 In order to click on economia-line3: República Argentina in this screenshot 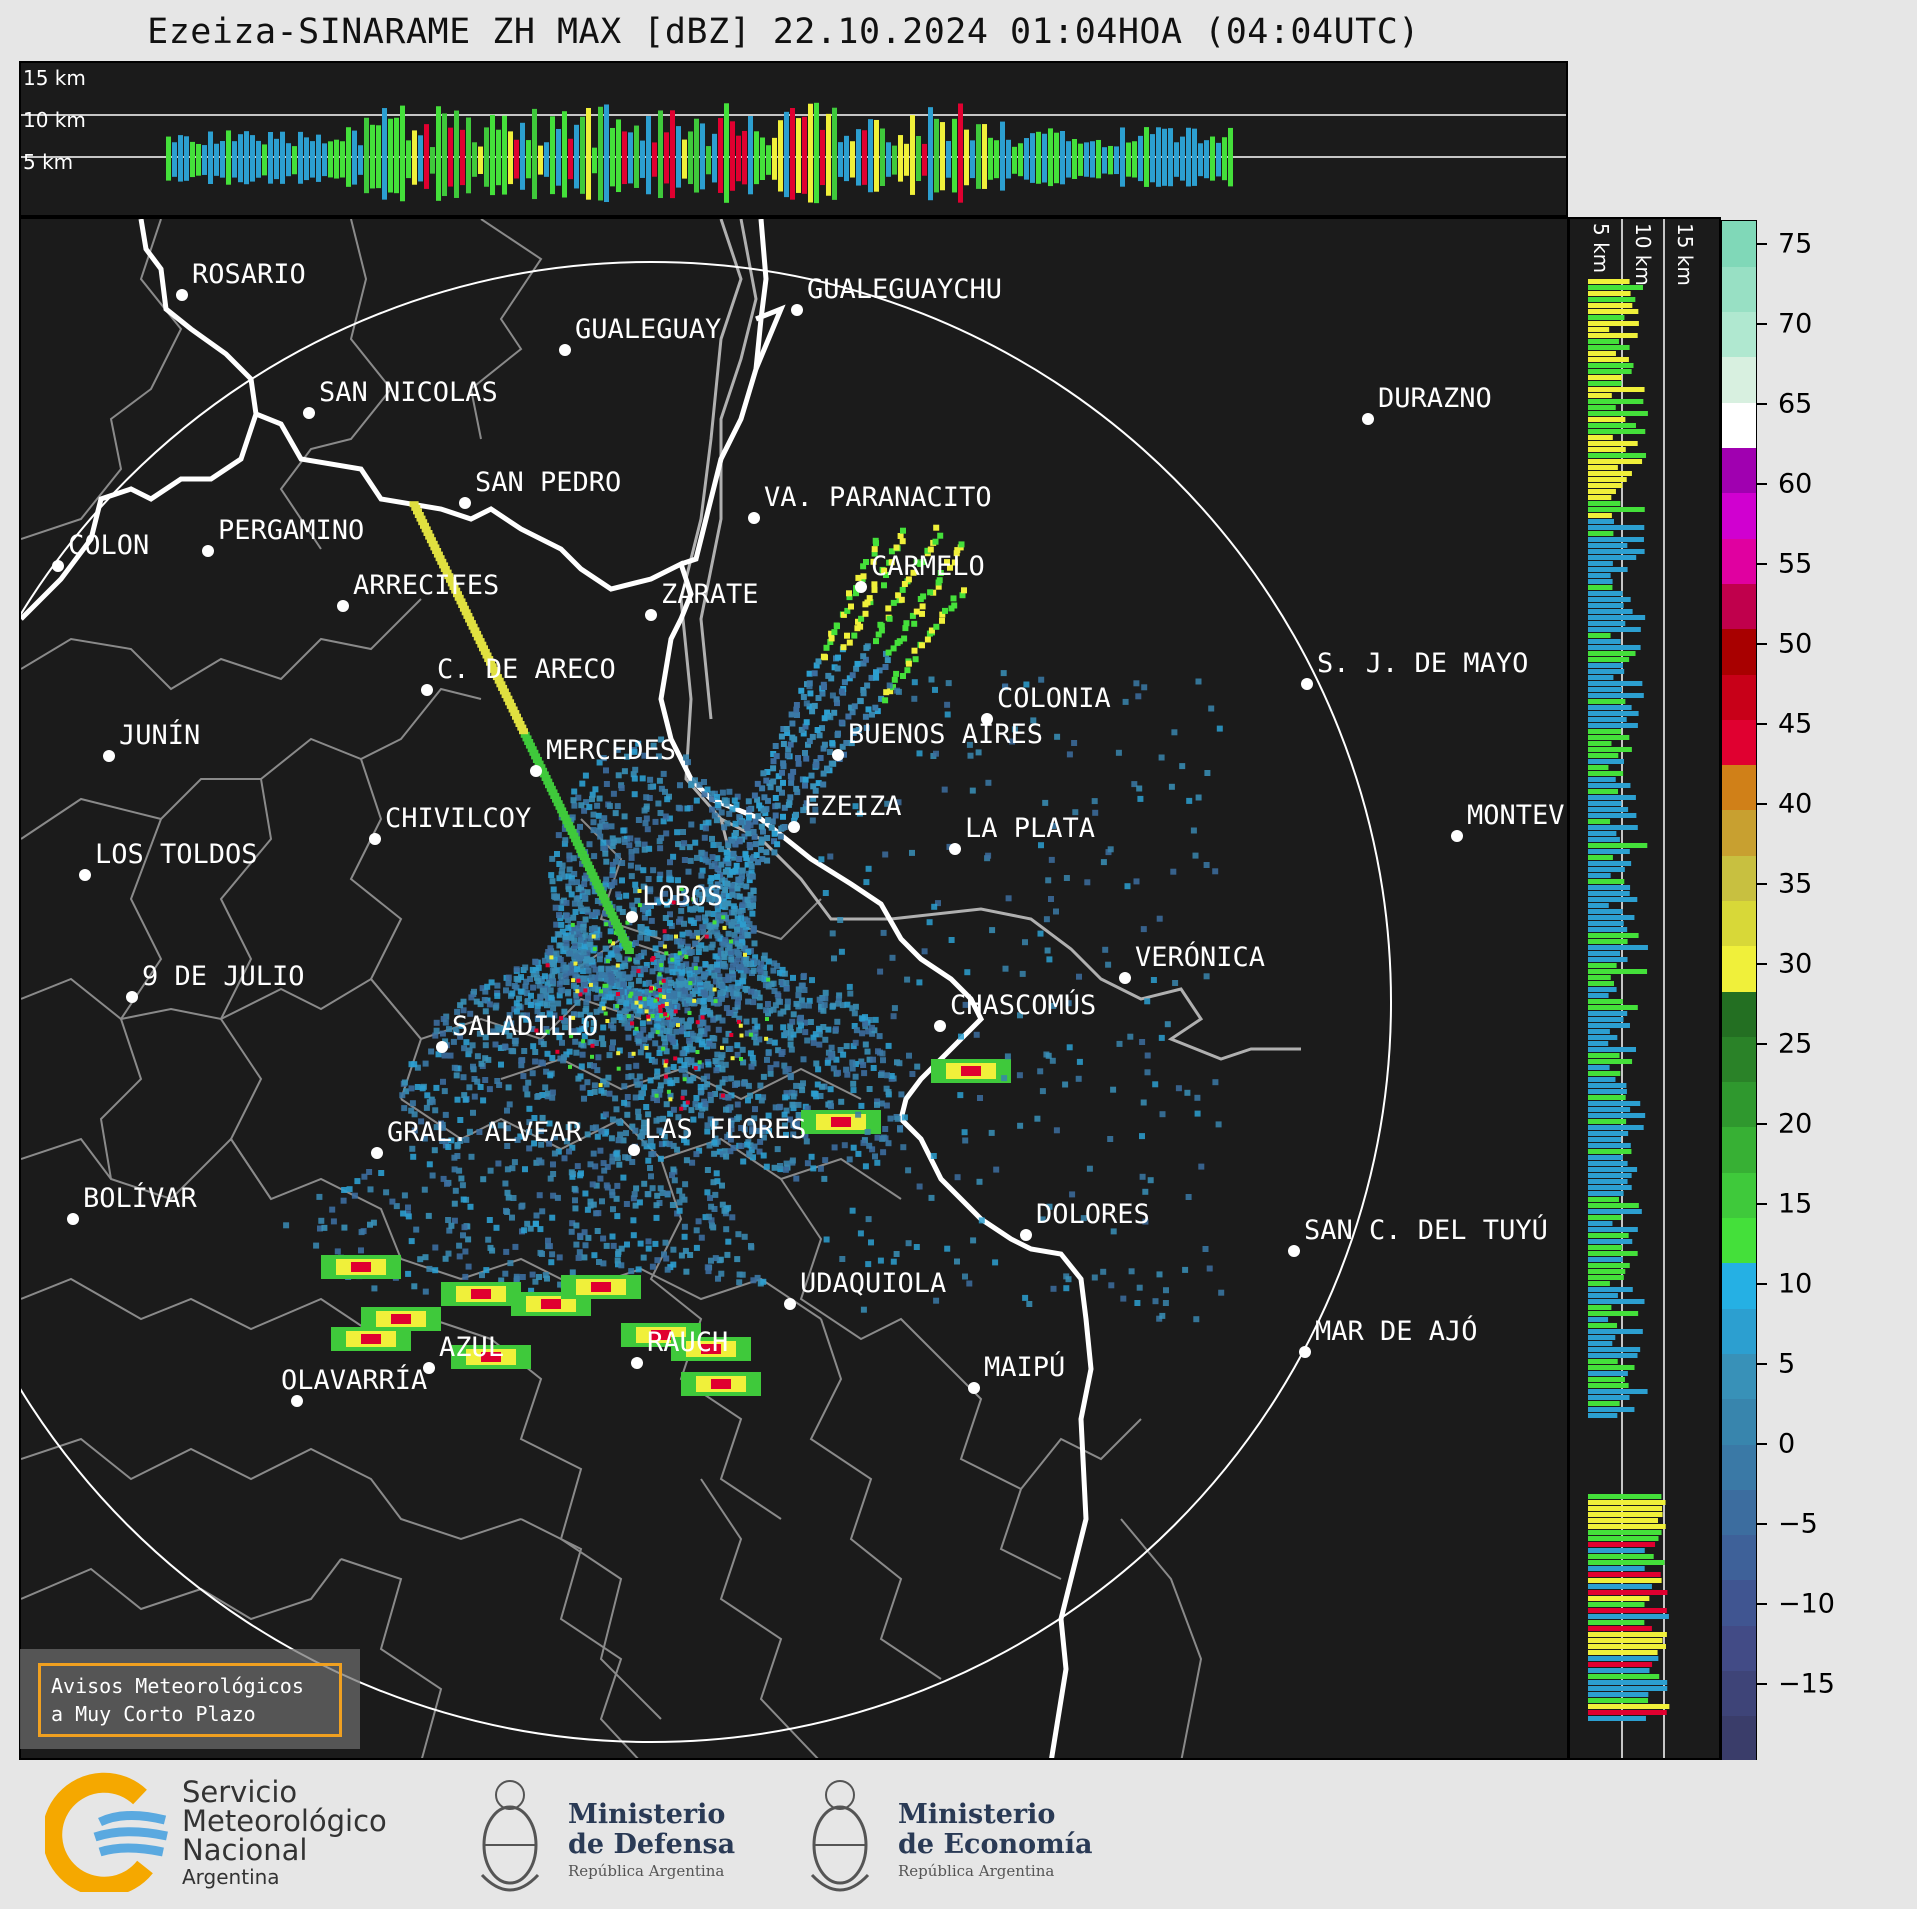, I will do `click(976, 1871)`.